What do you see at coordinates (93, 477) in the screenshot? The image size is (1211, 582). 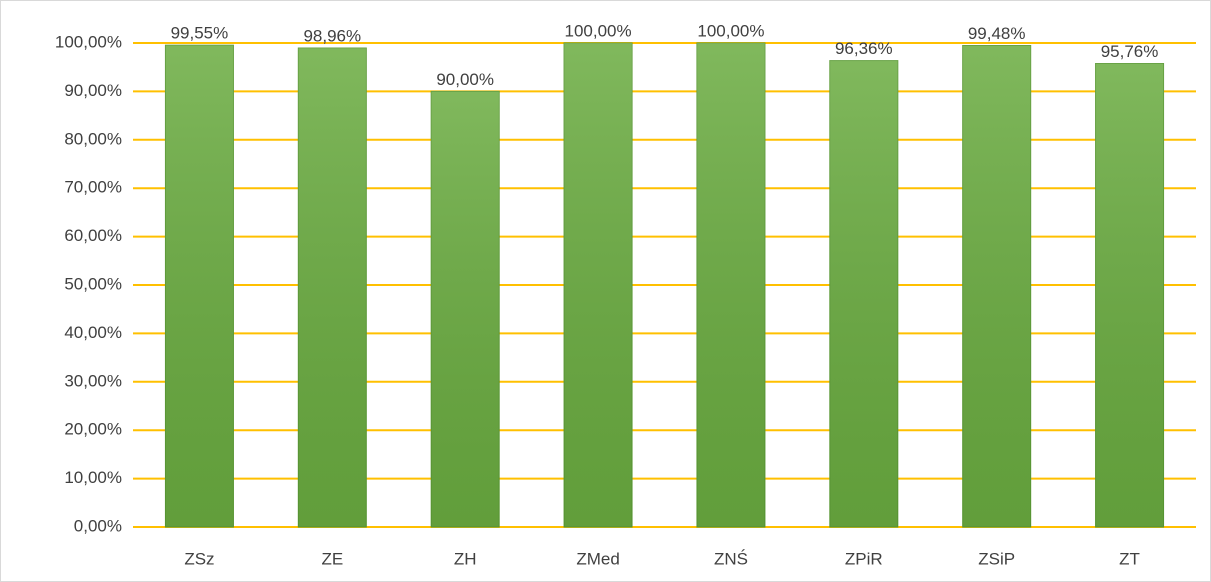 I see `y-tick-label: 10,00%` at bounding box center [93, 477].